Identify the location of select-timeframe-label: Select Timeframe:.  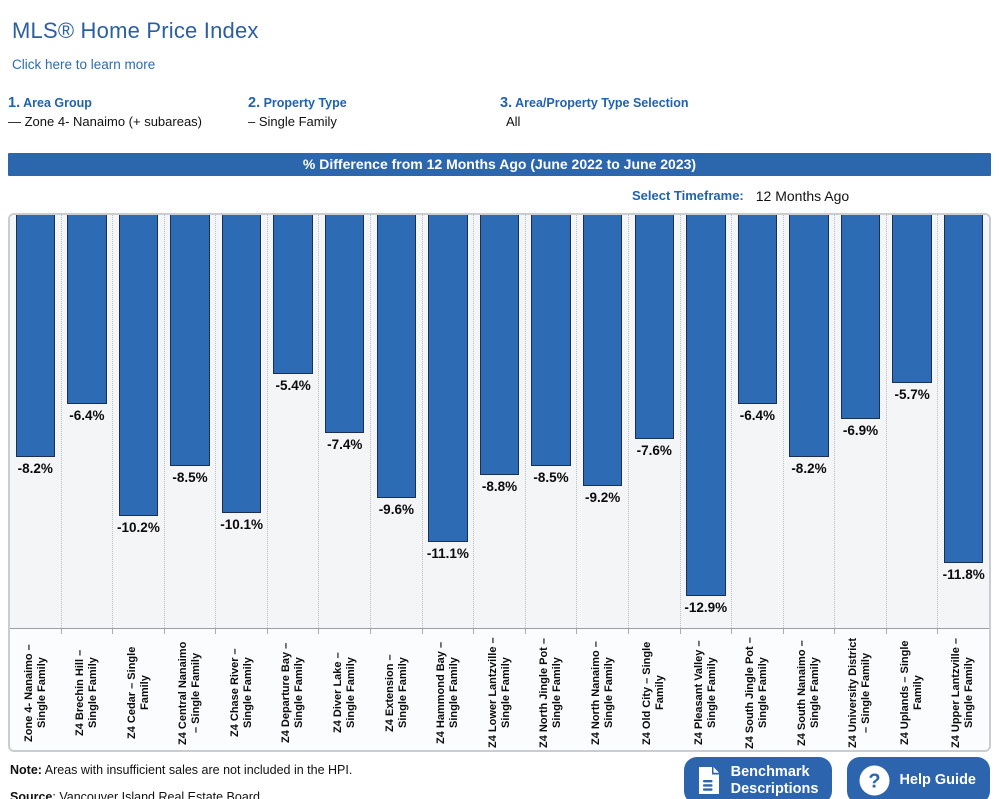
(688, 195).